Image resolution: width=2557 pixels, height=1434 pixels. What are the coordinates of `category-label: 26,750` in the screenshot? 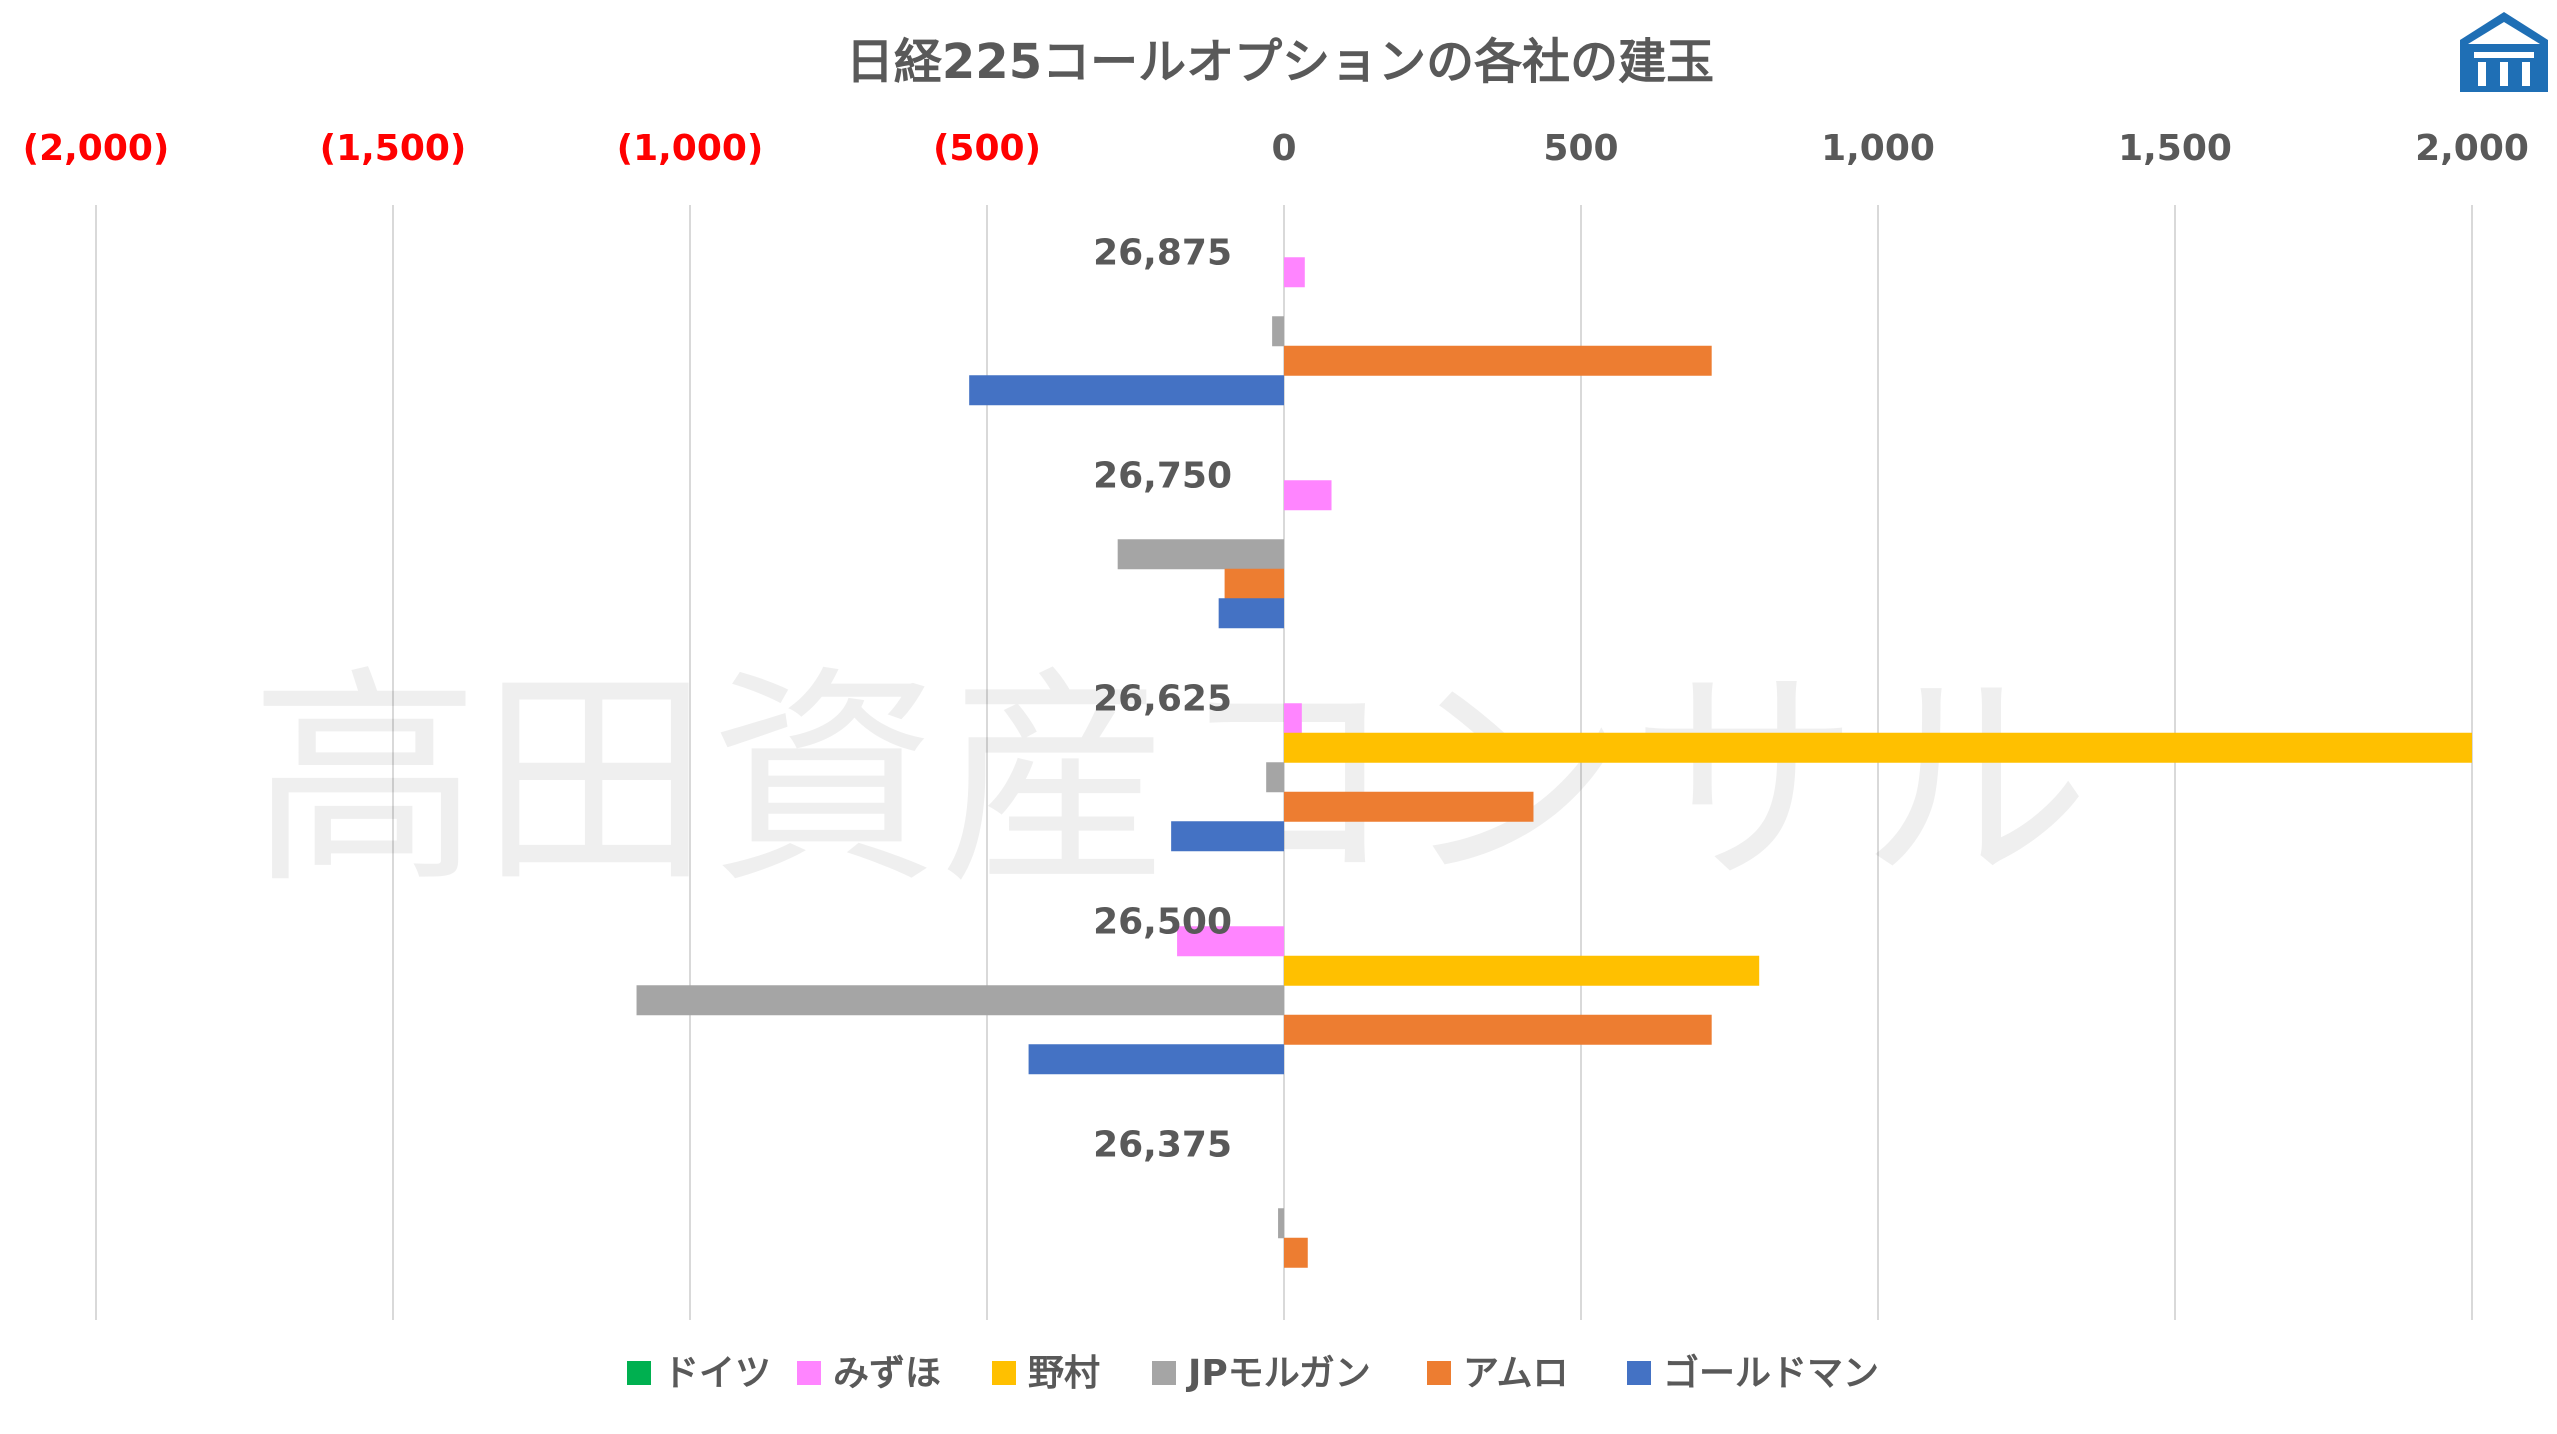 It's located at (1162, 476).